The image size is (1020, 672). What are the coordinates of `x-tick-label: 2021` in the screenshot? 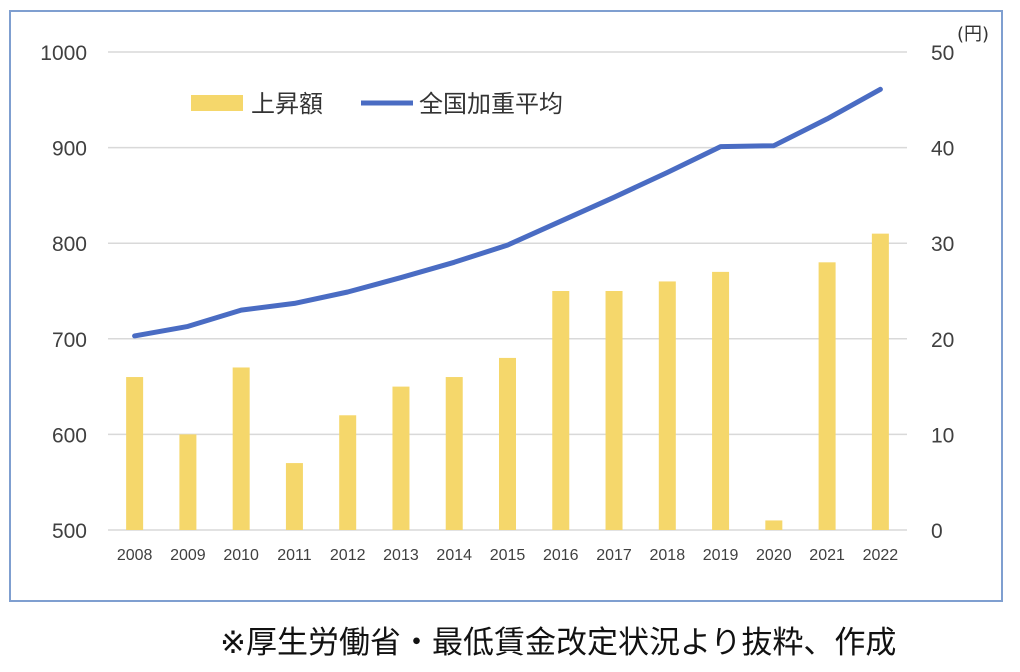 It's located at (827, 555).